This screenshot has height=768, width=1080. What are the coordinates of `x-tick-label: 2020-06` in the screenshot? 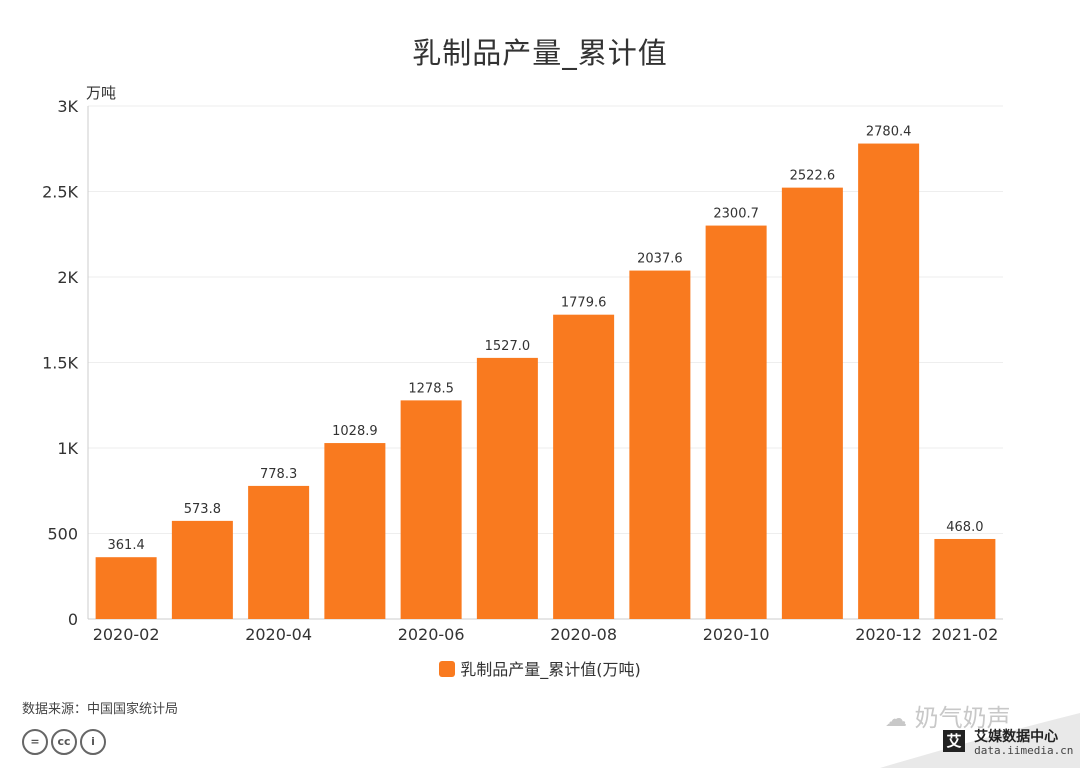 It's located at (431, 634).